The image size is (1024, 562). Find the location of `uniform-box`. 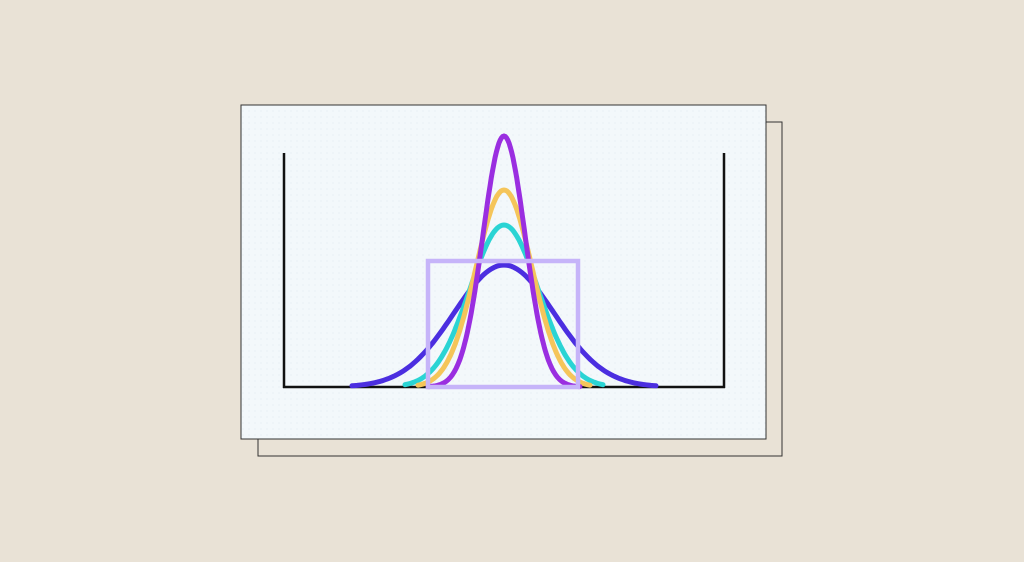

uniform-box is located at coordinates (503, 324).